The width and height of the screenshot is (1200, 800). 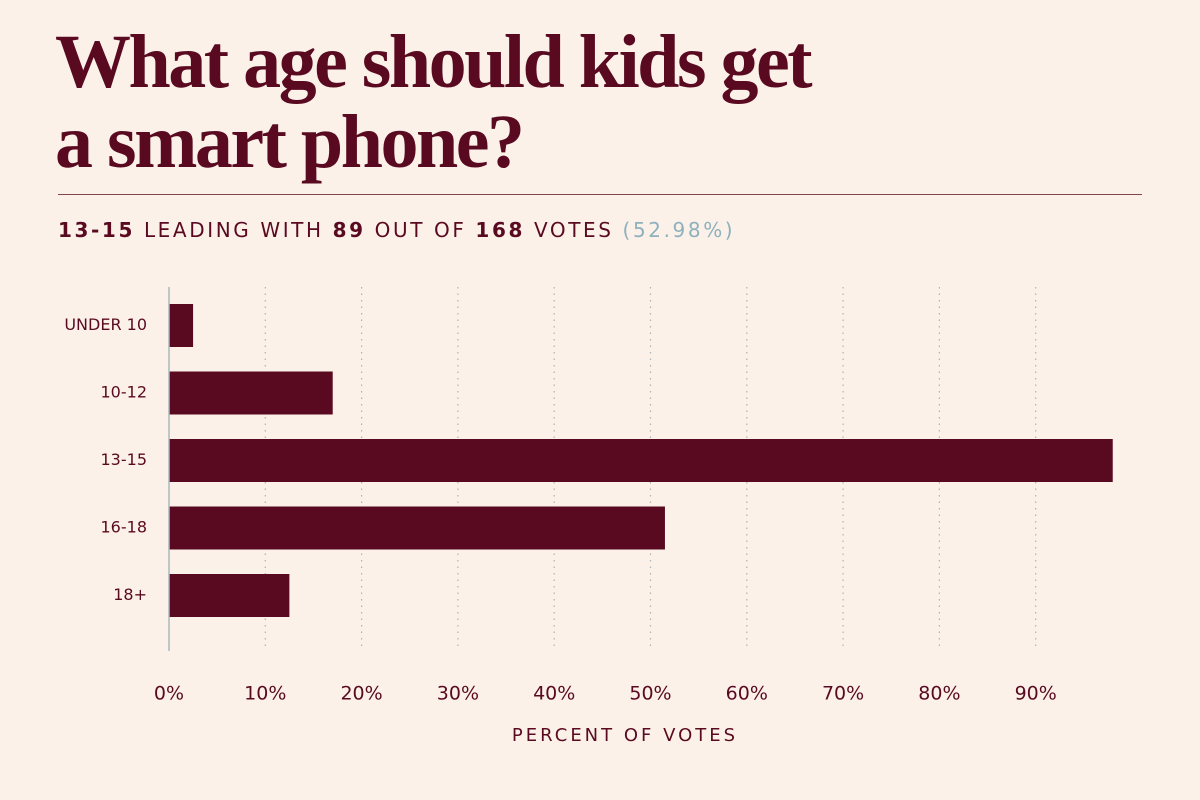 I want to click on title-divider, so click(x=600, y=194).